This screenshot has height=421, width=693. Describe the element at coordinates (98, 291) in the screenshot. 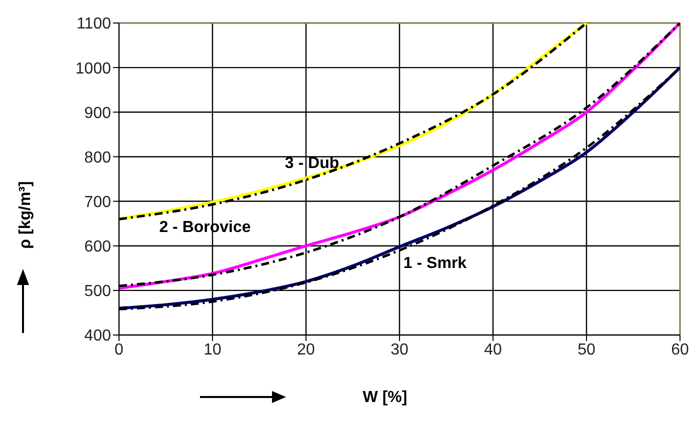

I see `y-tick-label: 500` at that location.